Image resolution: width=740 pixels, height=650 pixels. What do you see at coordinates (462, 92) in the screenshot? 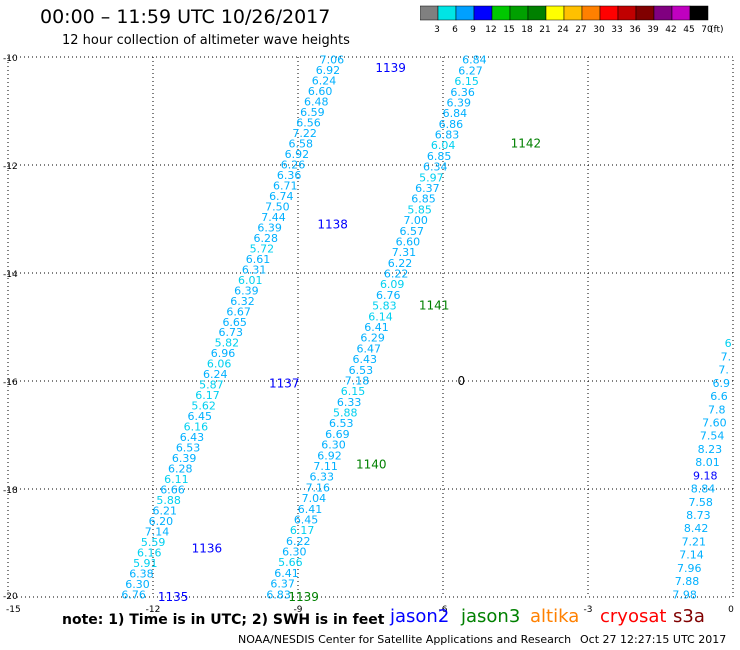
I see `wave-height-value: 6.36` at bounding box center [462, 92].